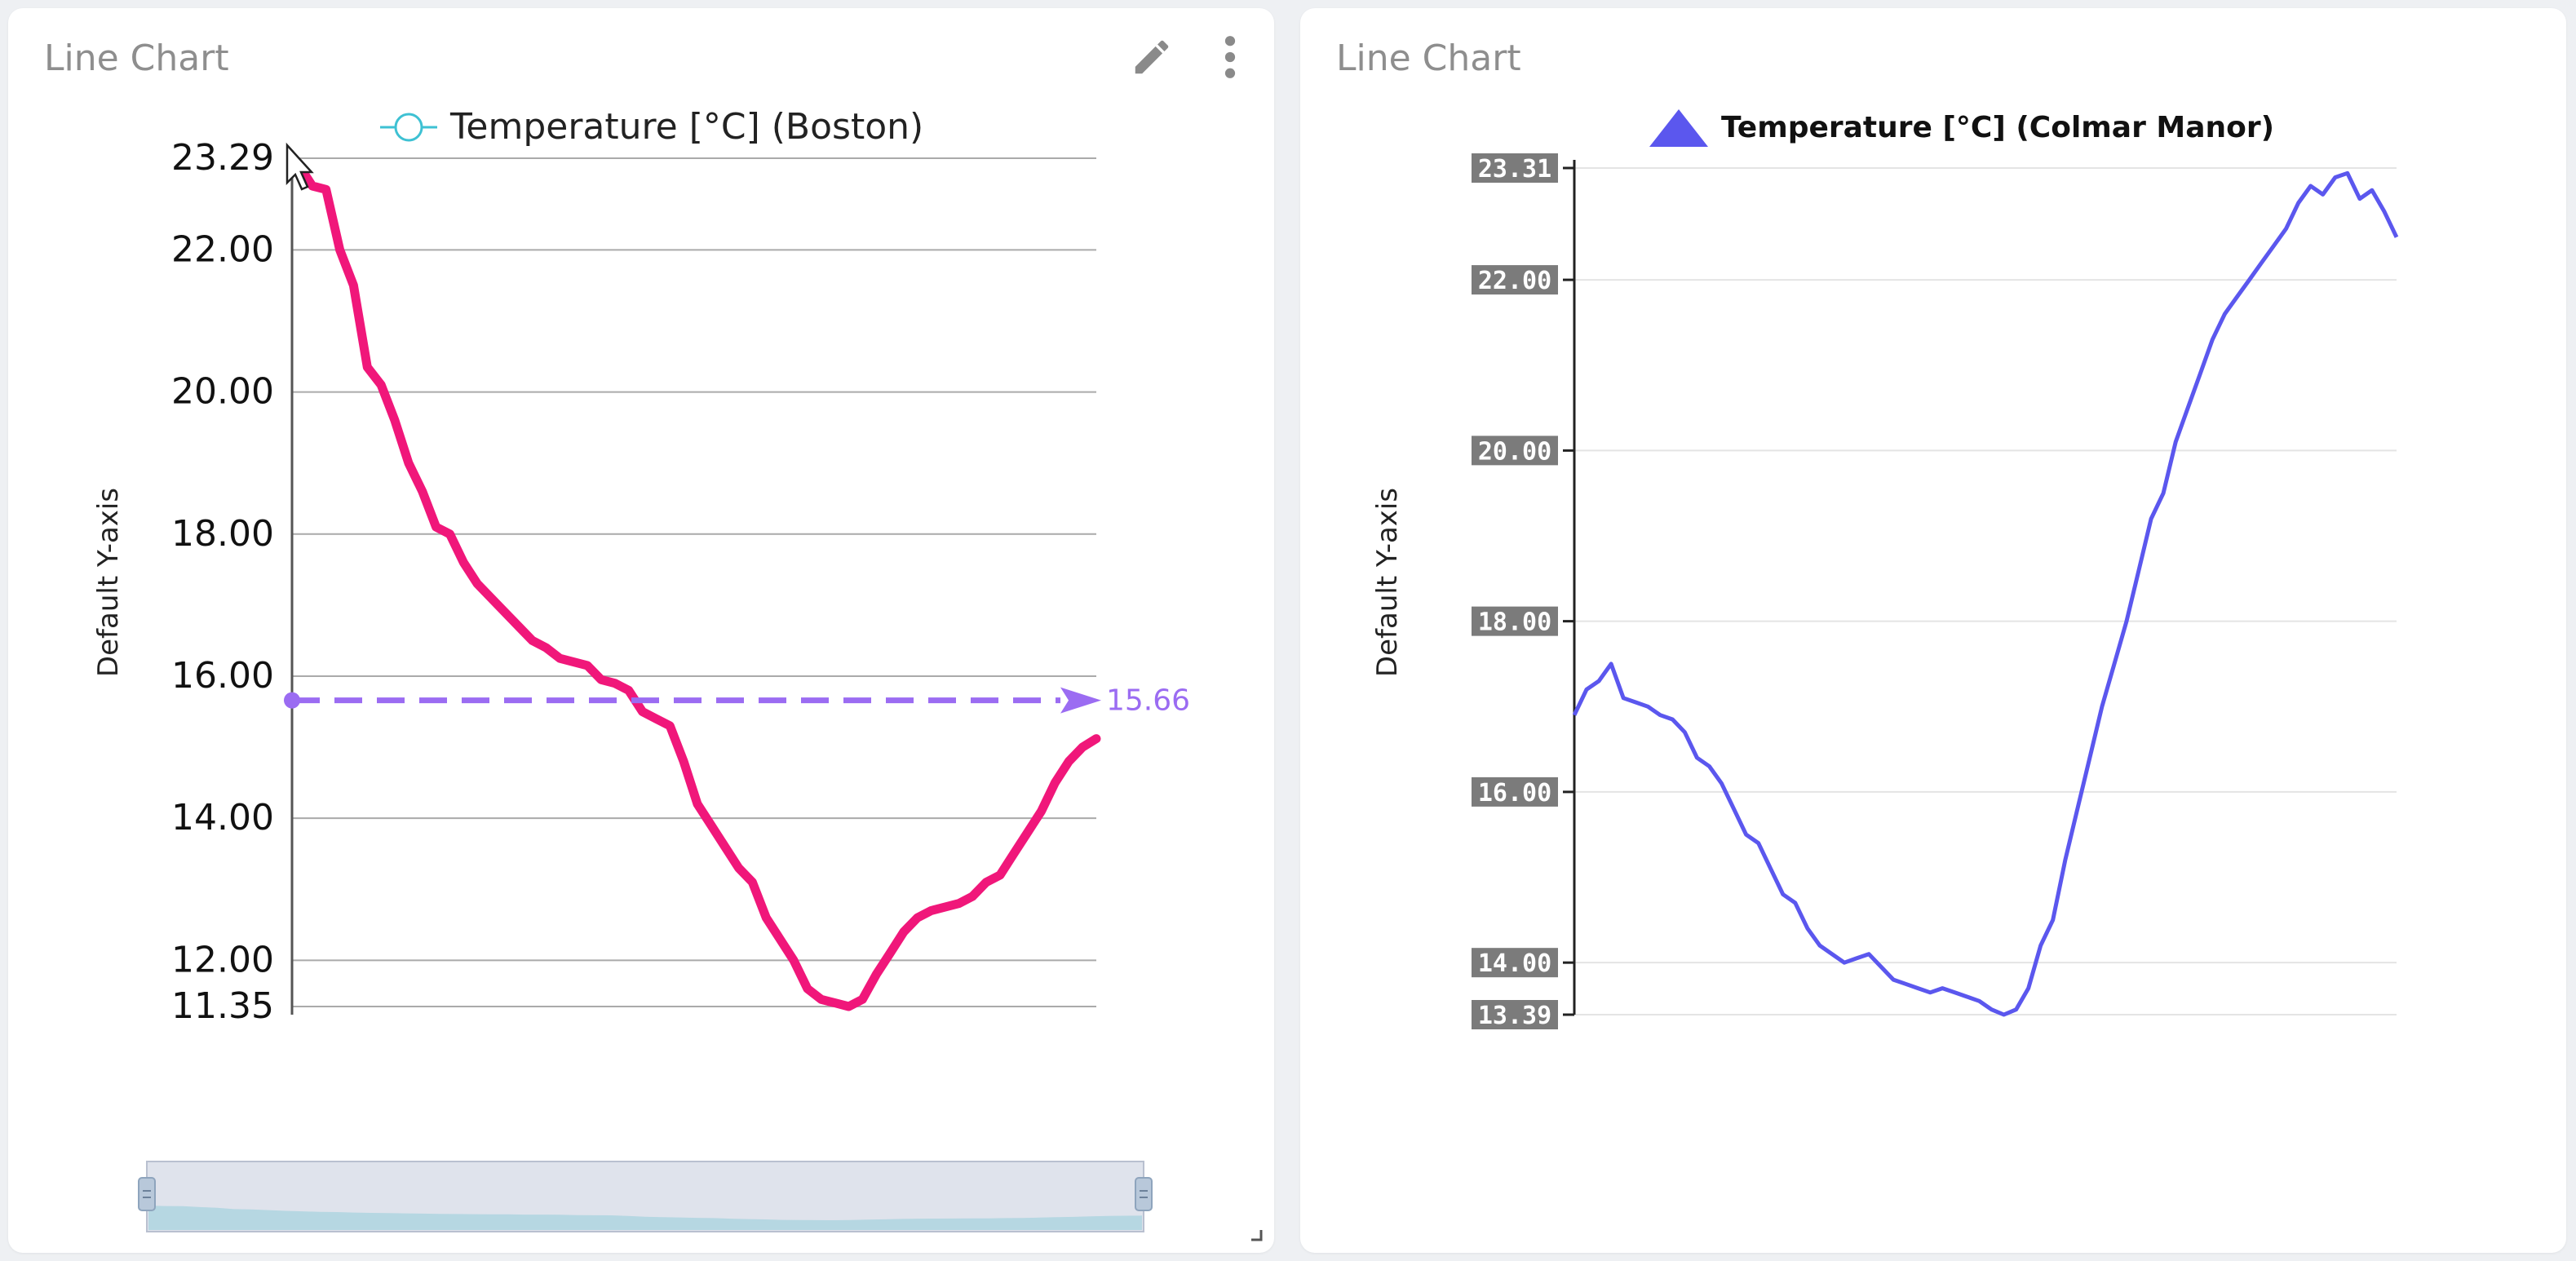  Describe the element at coordinates (1080, 700) in the screenshot. I see `arrow-right-icon` at that location.